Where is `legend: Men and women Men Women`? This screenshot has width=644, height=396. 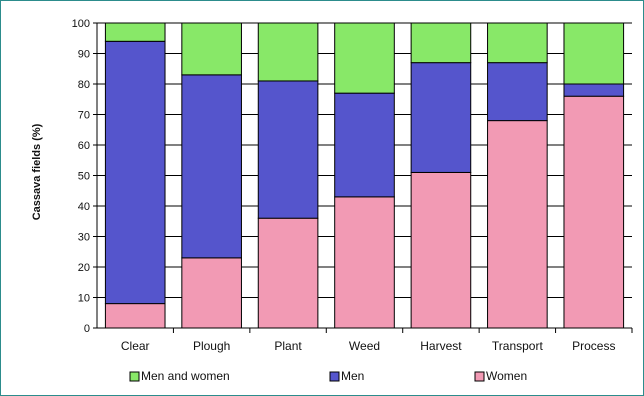
legend: Men and women Men Women is located at coordinates (328, 376).